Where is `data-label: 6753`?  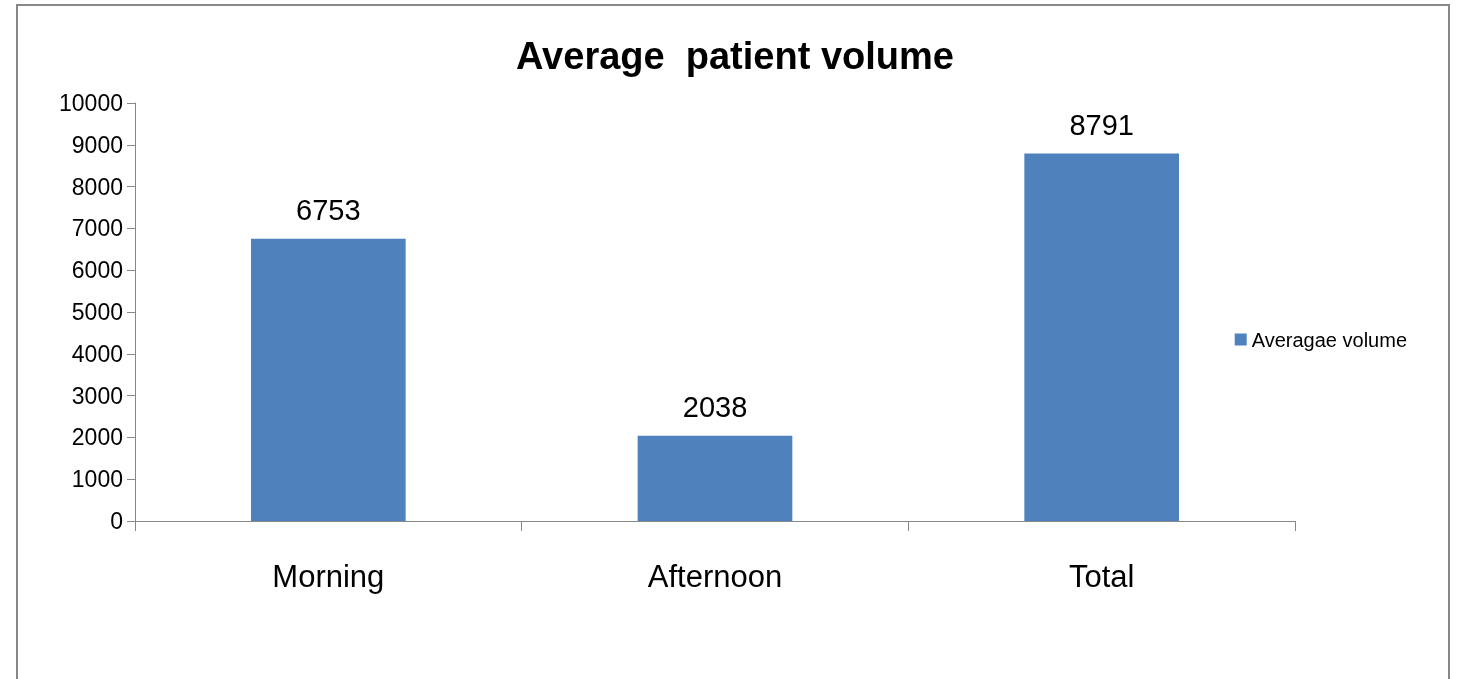
data-label: 6753 is located at coordinates (328, 210).